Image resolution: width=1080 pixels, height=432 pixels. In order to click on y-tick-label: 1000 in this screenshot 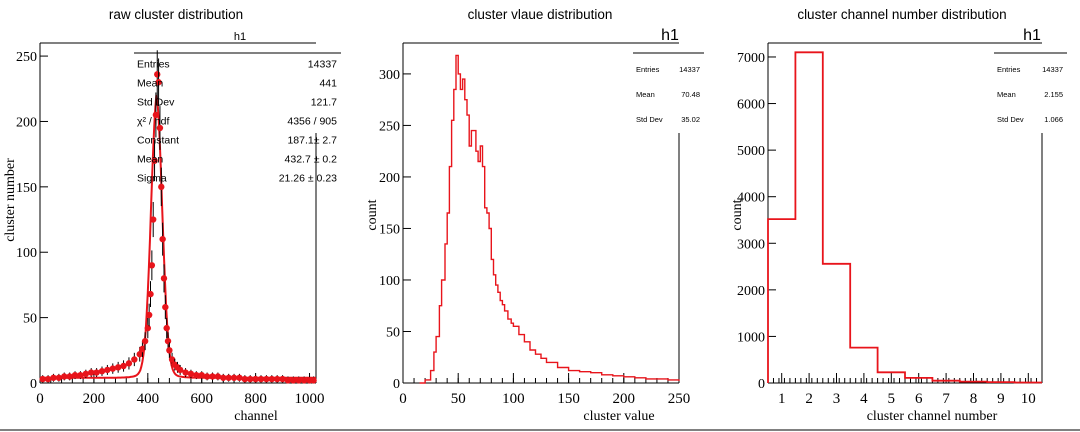, I will do `click(751, 337)`.